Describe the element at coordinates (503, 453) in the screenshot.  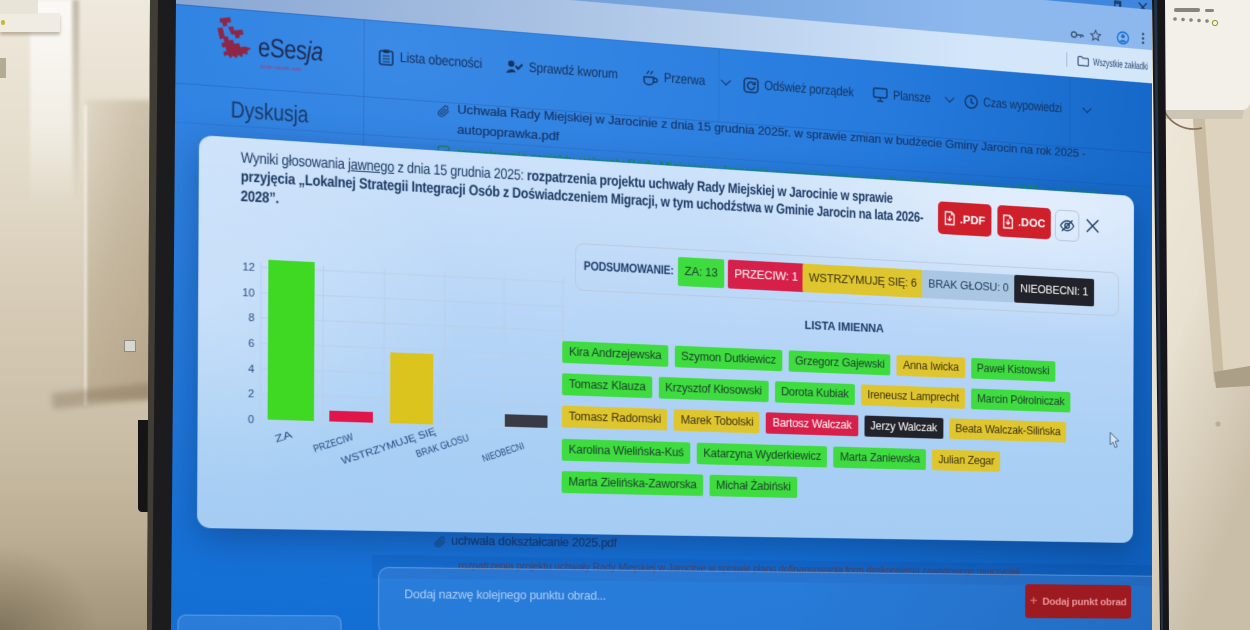
I see `svg-text: NIEOBECNI` at that location.